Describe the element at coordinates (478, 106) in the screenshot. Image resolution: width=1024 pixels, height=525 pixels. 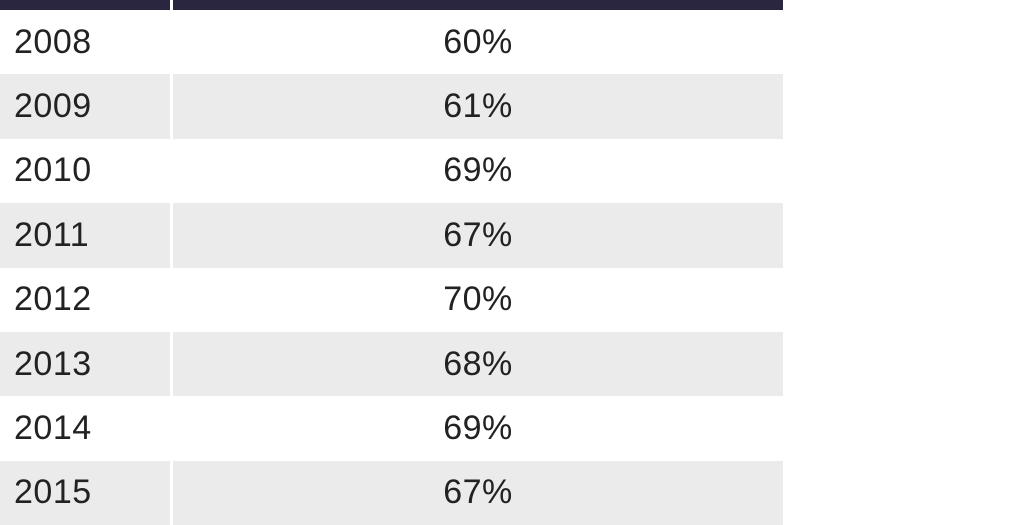
I see `value-cell: 61%` at that location.